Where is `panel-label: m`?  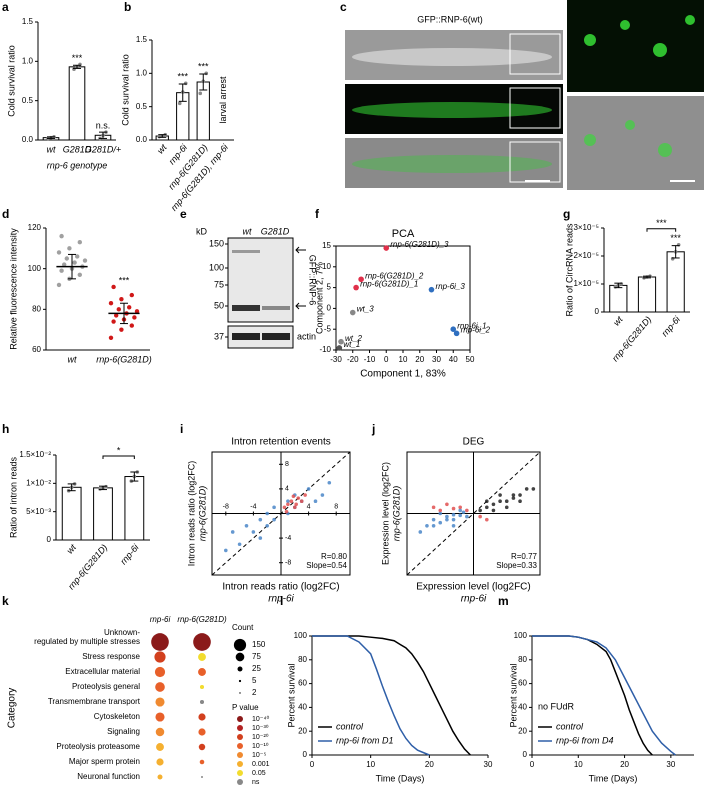 panel-label: m is located at coordinates (503, 601).